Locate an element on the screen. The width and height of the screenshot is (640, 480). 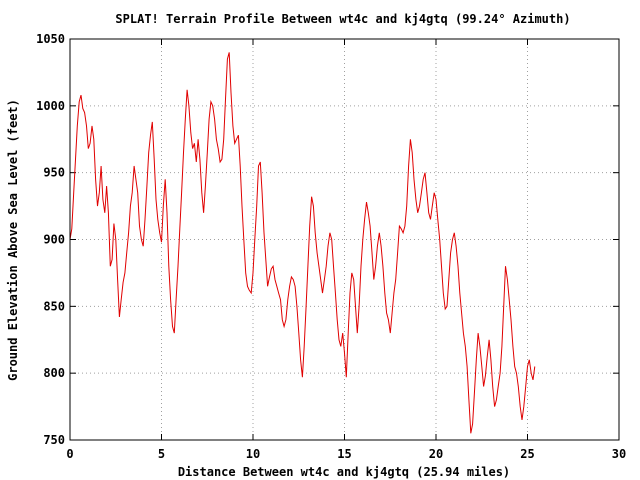
x-tick-label: 30 is located at coordinates (619, 454).